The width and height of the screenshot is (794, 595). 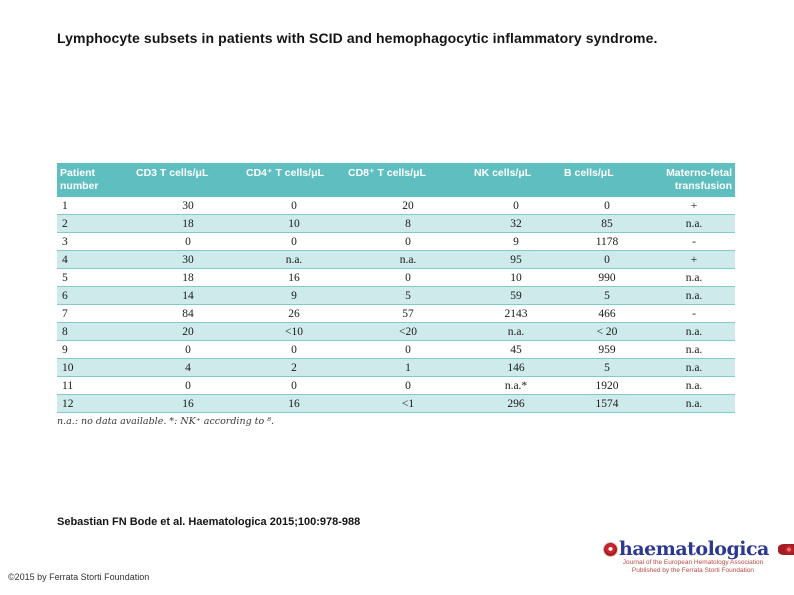 I want to click on table-cell: 959, so click(x=607, y=349).